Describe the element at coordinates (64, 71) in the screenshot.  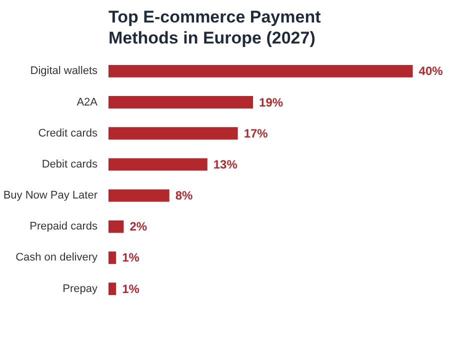
I see `y-tick-label: Digital wallets` at that location.